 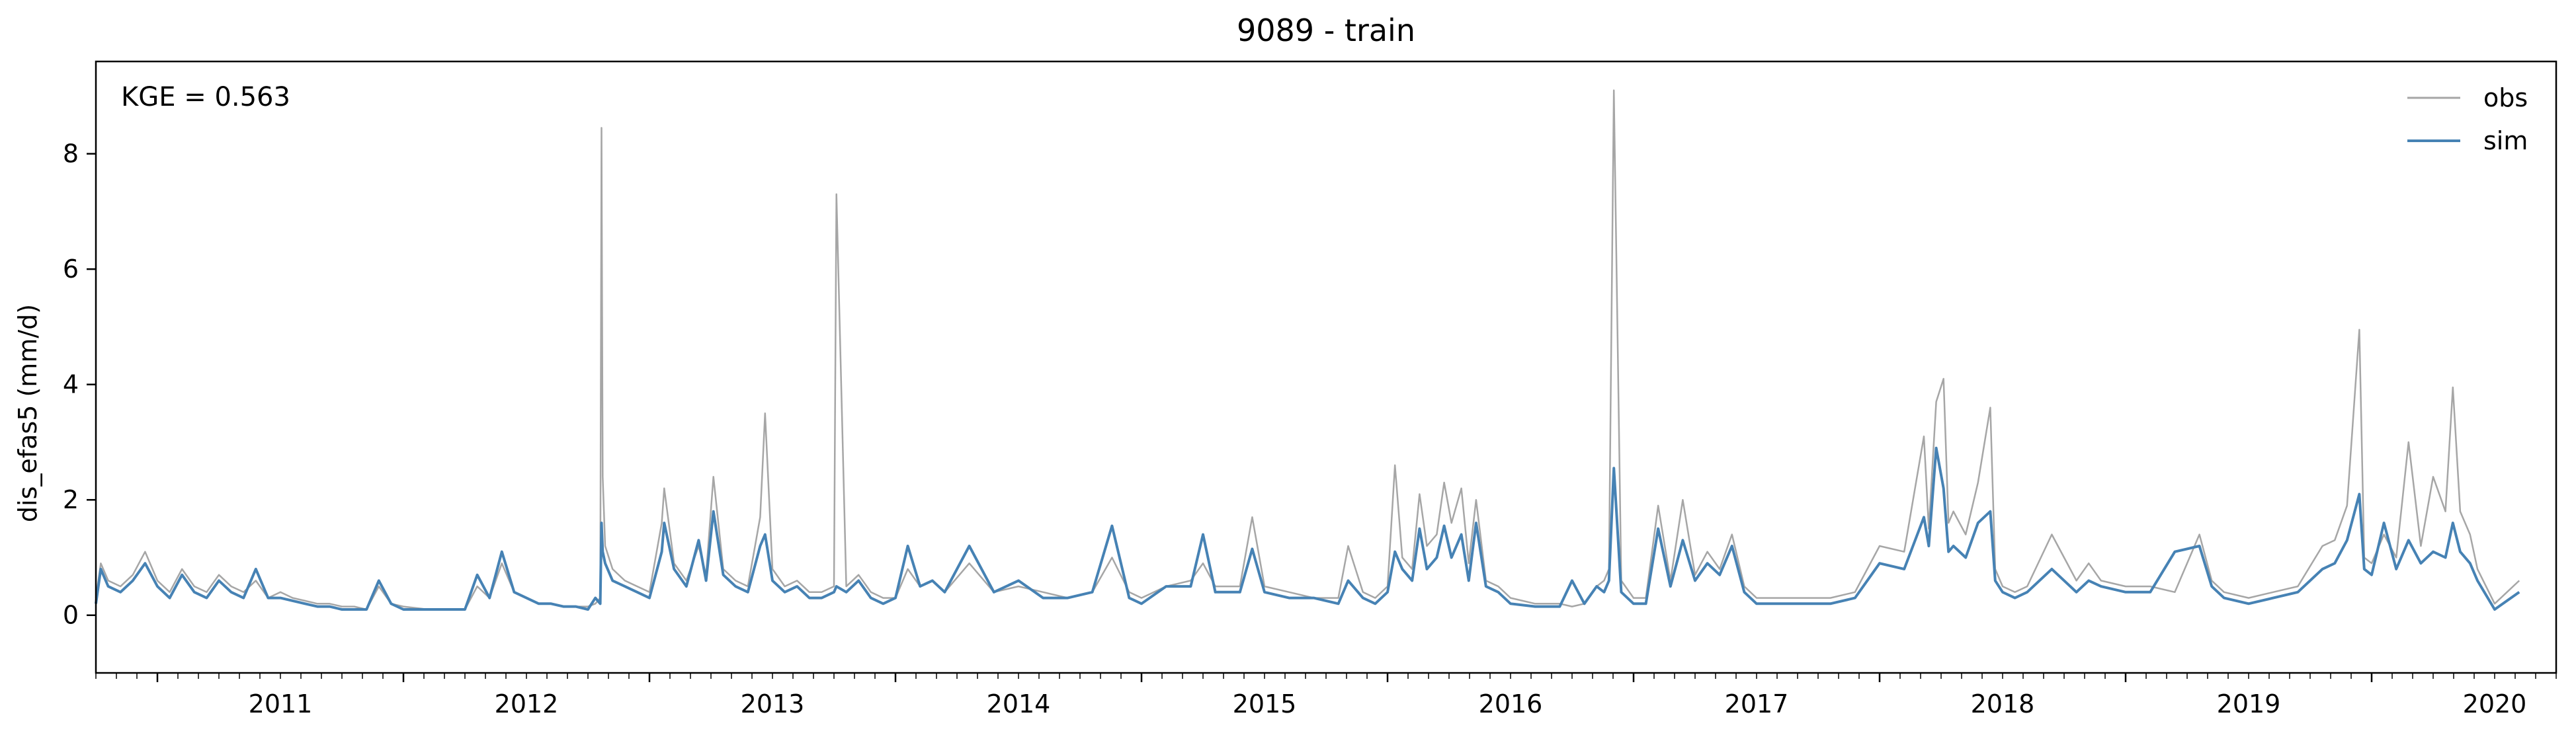 What do you see at coordinates (1265, 704) in the screenshot?
I see `x-tick-label: 2015` at bounding box center [1265, 704].